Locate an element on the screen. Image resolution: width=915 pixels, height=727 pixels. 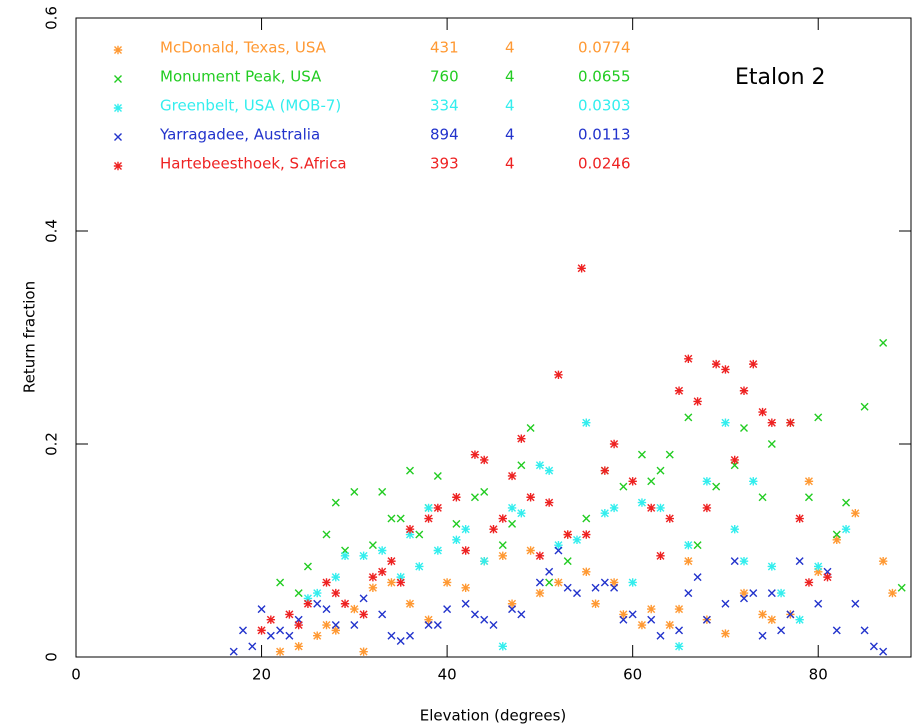
annotation: Etalon 2 is located at coordinates (780, 77).